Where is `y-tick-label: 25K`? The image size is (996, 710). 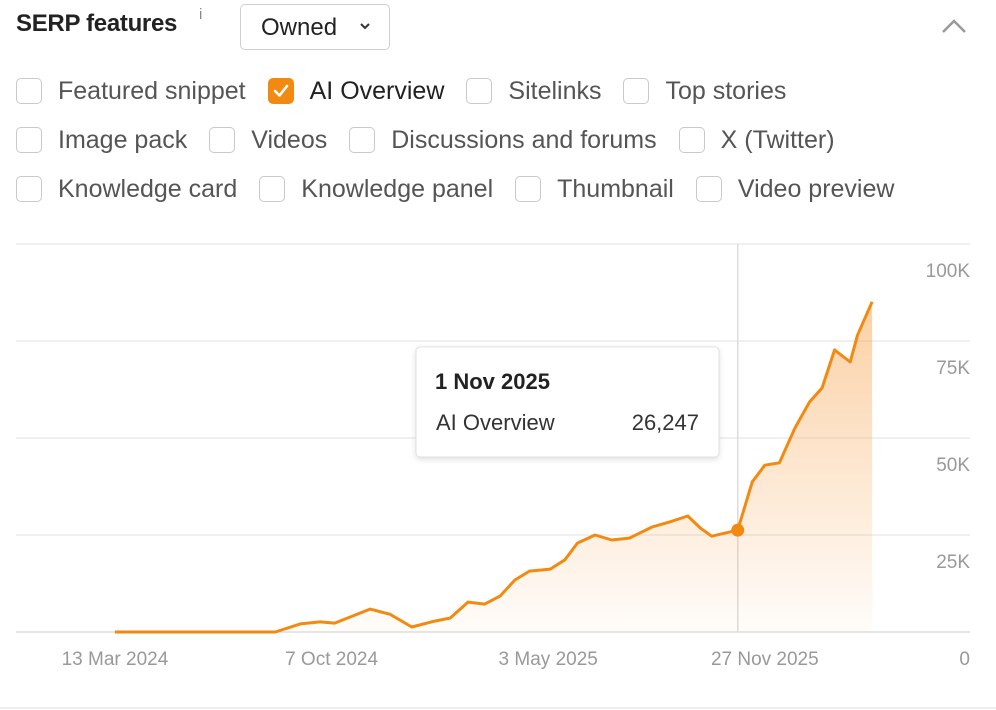 y-tick-label: 25K is located at coordinates (953, 562).